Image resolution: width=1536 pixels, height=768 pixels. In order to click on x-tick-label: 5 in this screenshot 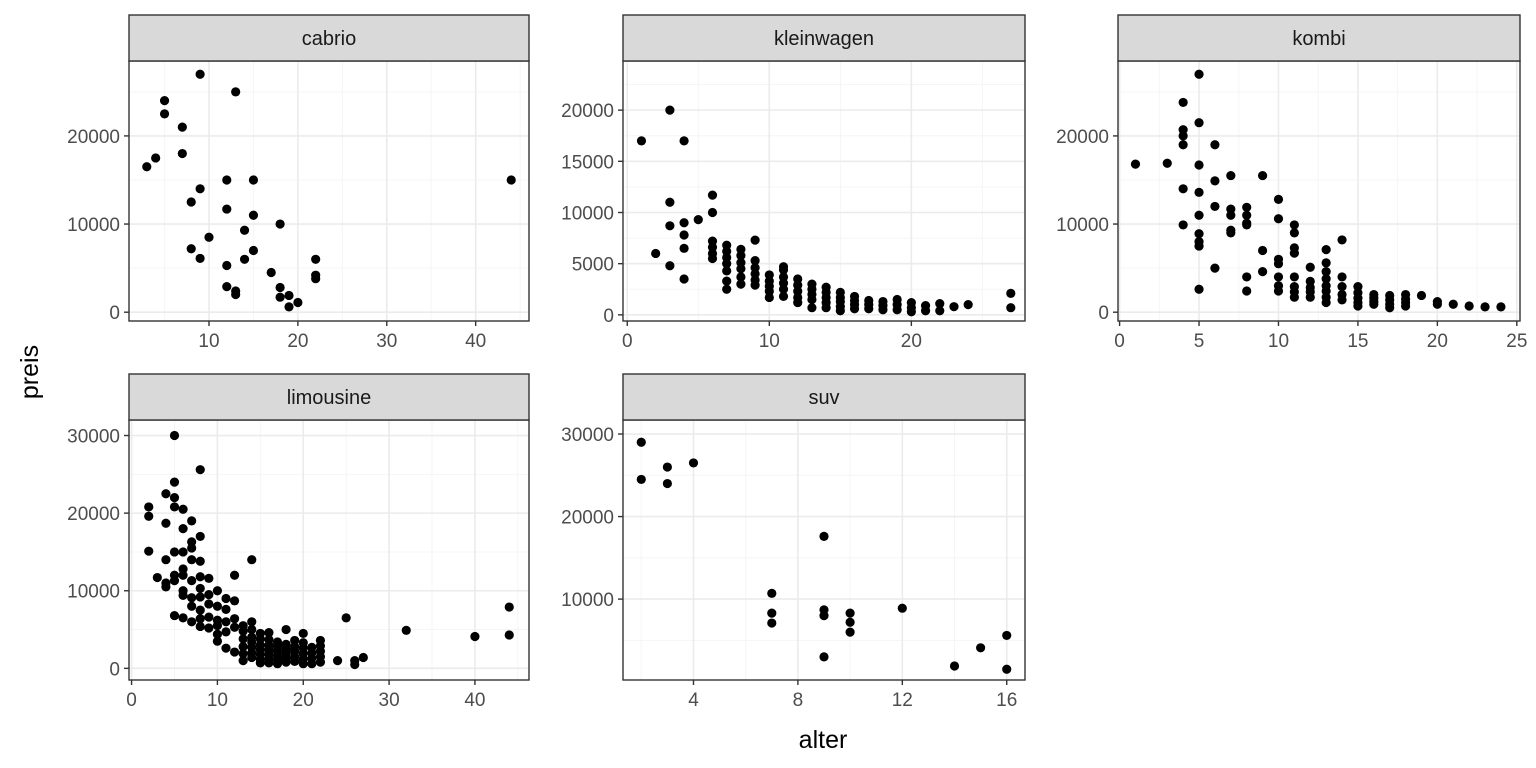, I will do `click(1199, 341)`.